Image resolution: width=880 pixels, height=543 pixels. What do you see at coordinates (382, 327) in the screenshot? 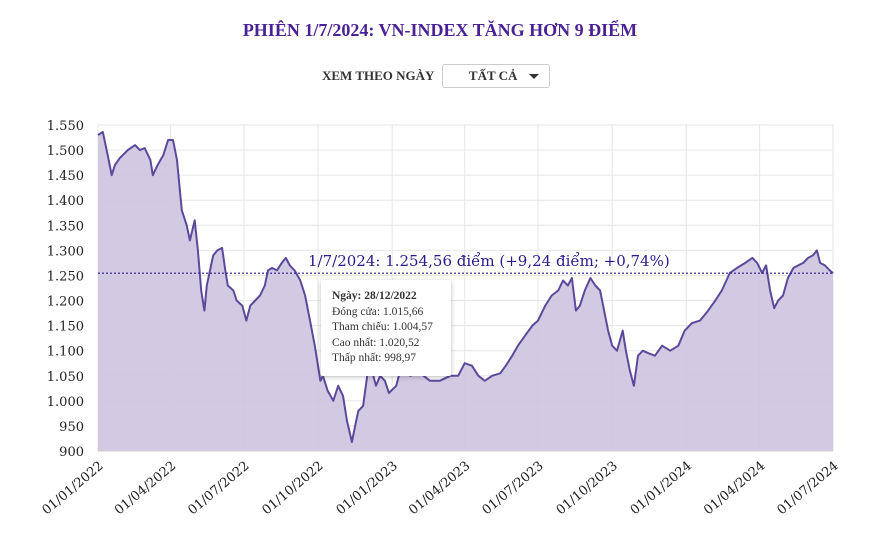
I see `tooltip-reference: Tham chiếu: 1.004,57` at bounding box center [382, 327].